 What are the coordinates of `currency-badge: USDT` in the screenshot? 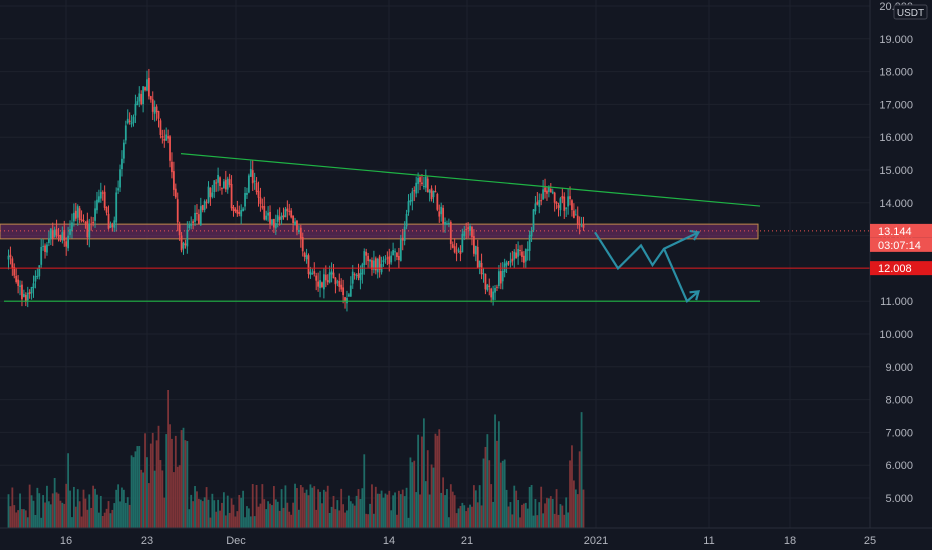 It's located at (910, 12).